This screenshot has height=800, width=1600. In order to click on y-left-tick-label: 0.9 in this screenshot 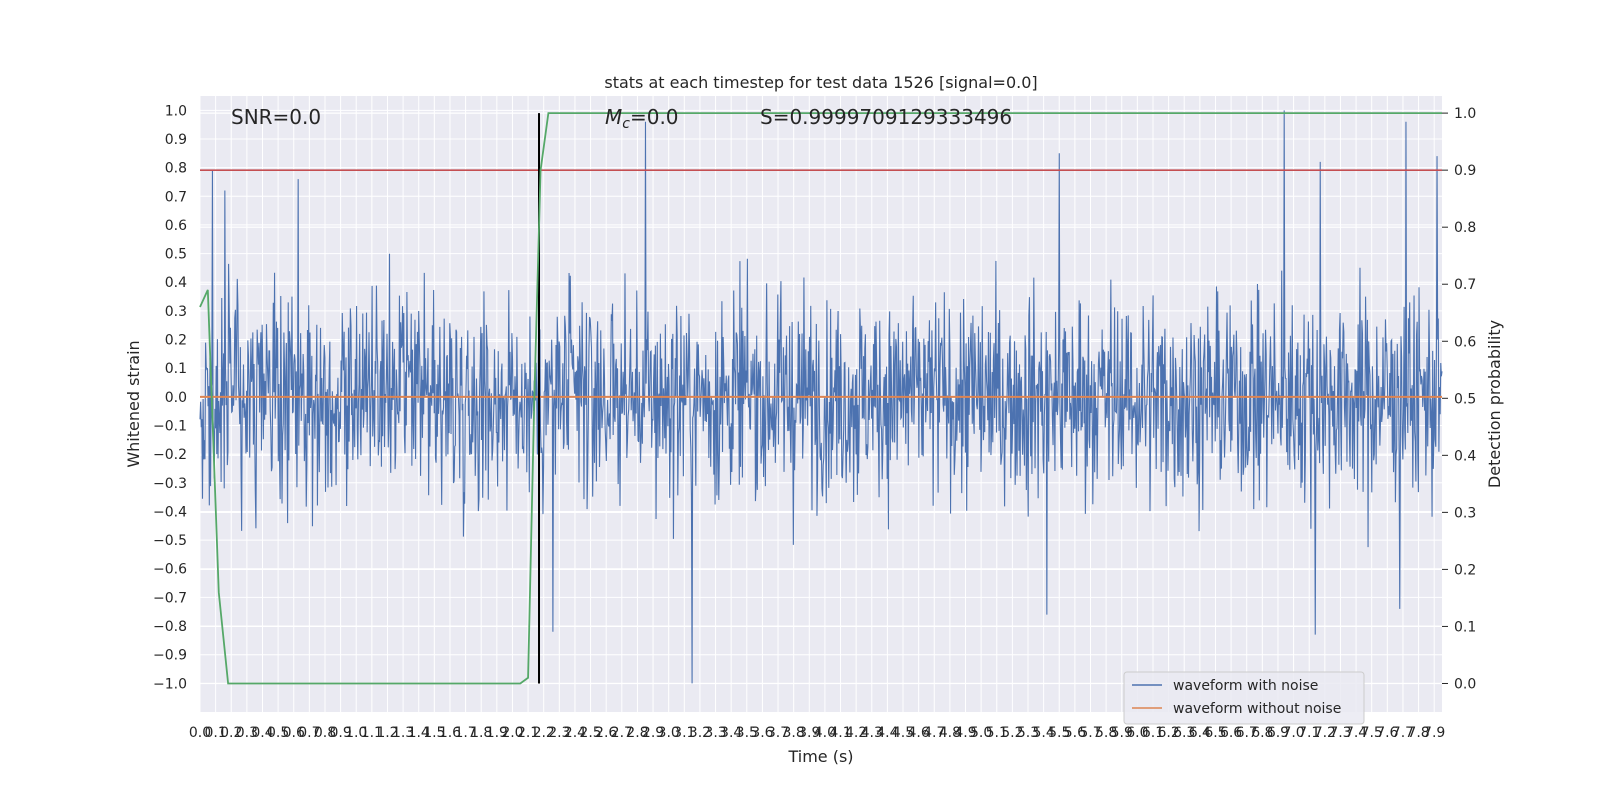, I will do `click(176, 140)`.